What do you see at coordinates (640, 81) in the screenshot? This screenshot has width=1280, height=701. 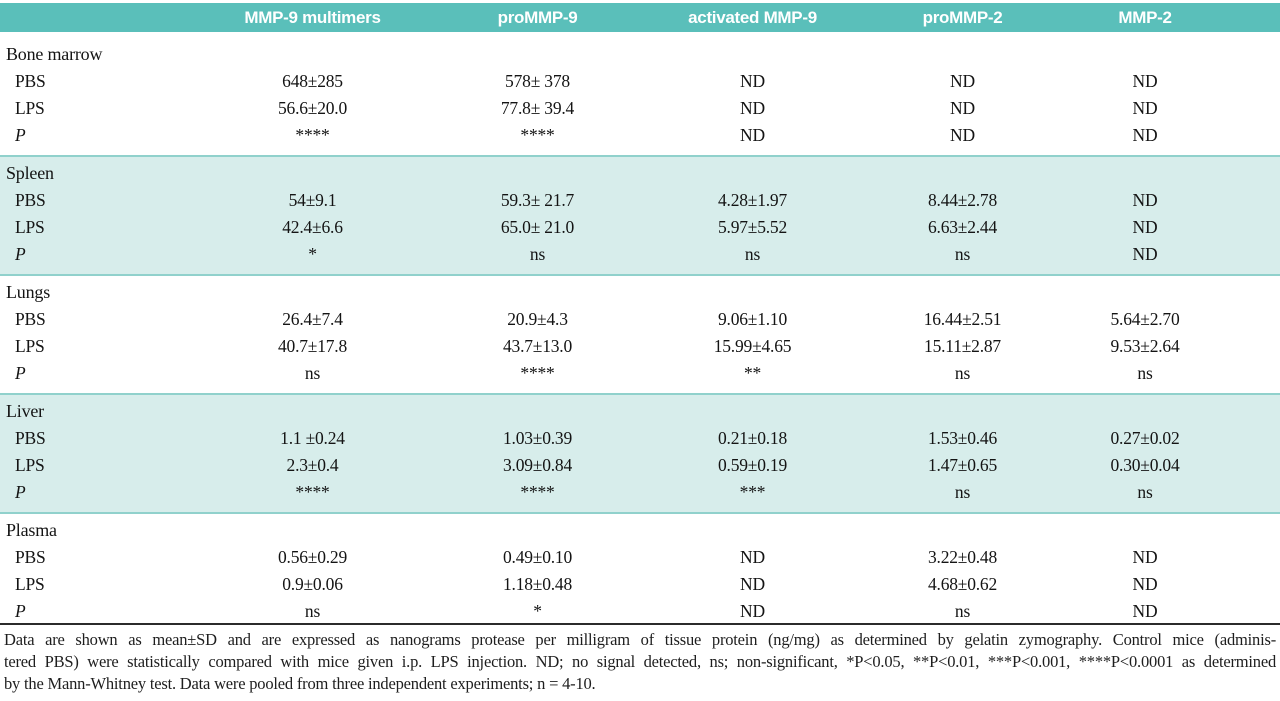 I see `table-row: PBS 648±285 578± 378 ND ND ND` at bounding box center [640, 81].